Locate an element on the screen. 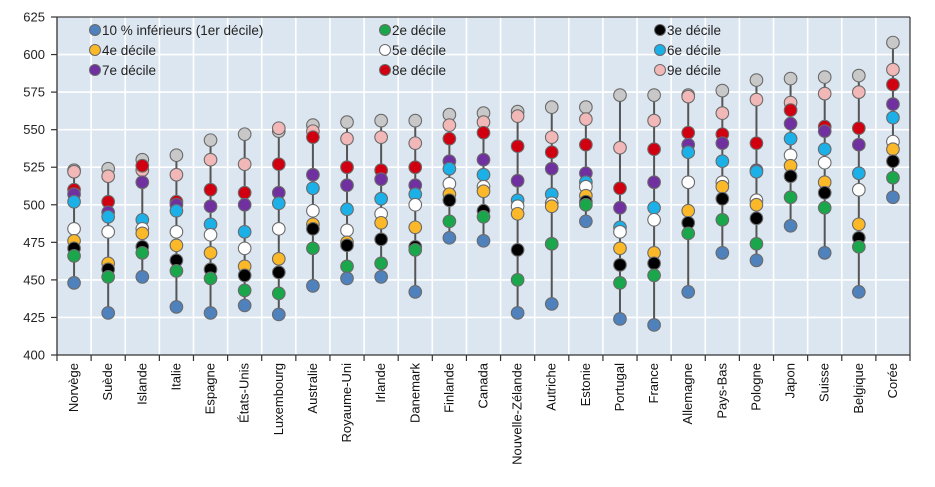 This screenshot has width=935, height=487. x-tick-label: Espagne is located at coordinates (210, 388).